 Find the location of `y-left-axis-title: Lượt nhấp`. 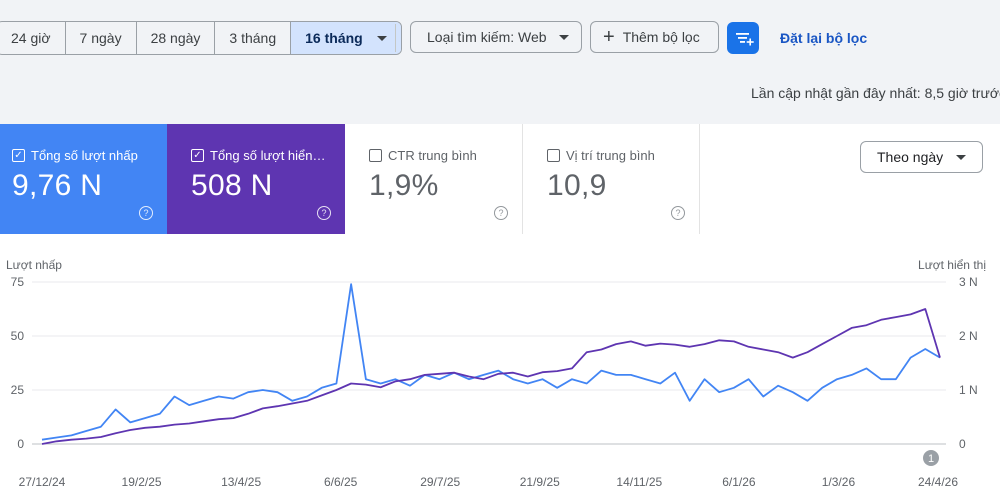

y-left-axis-title: Lượt nhấp is located at coordinates (34, 265).